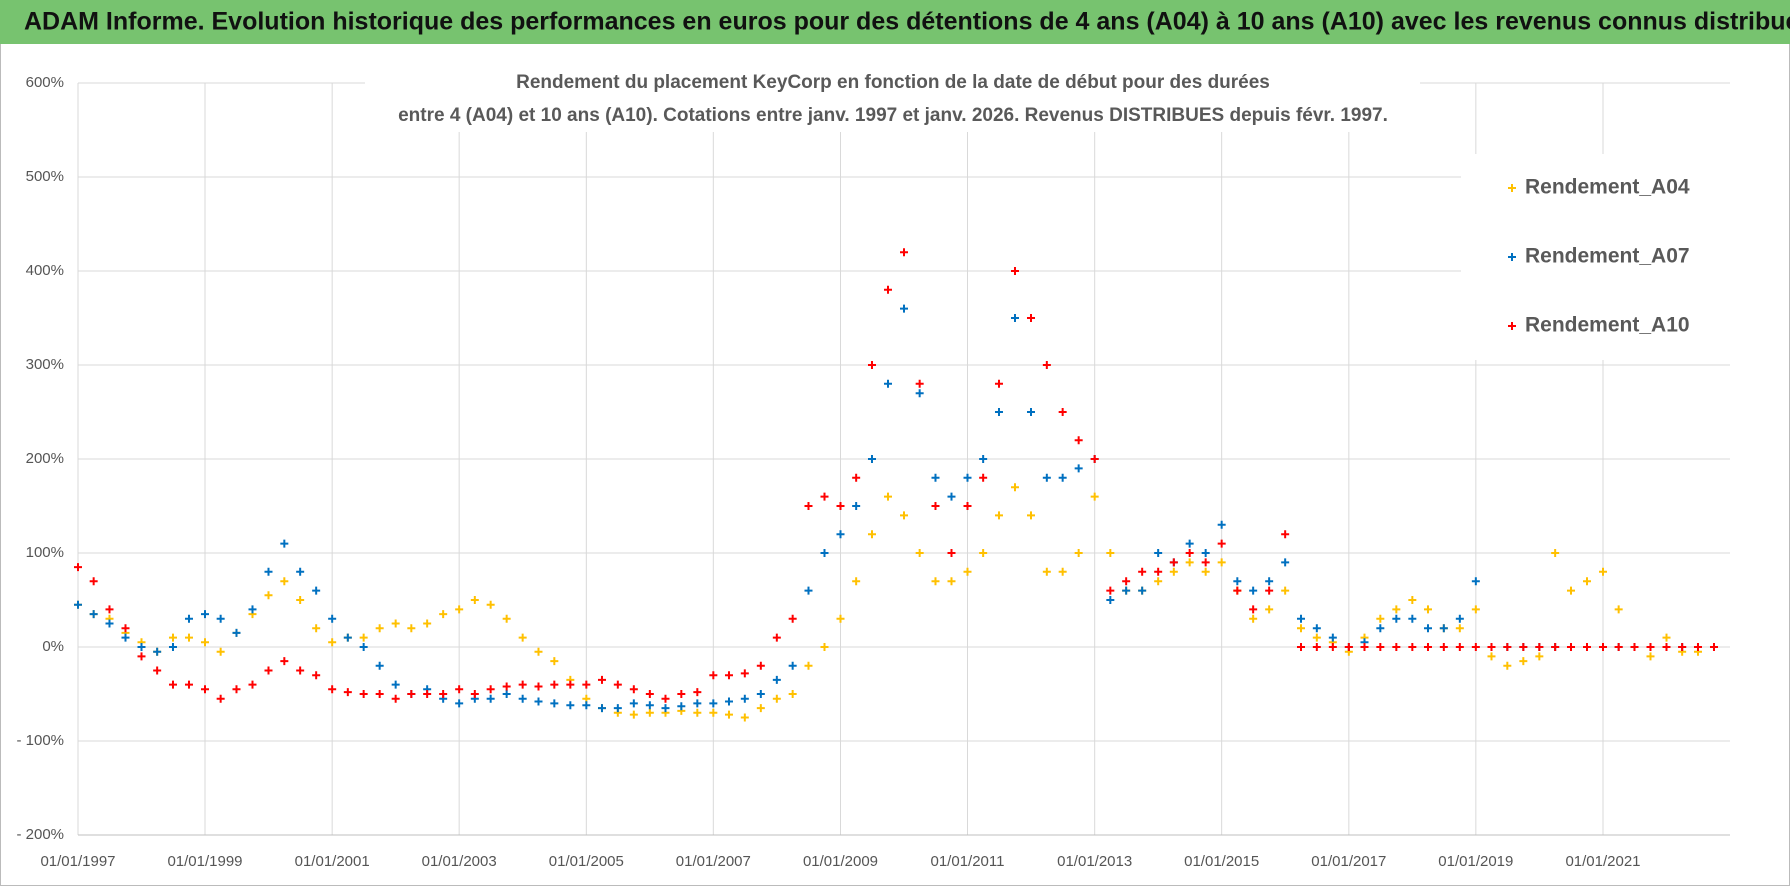  Describe the element at coordinates (77, 861) in the screenshot. I see `x-tick-label: 01/01/1997` at that location.